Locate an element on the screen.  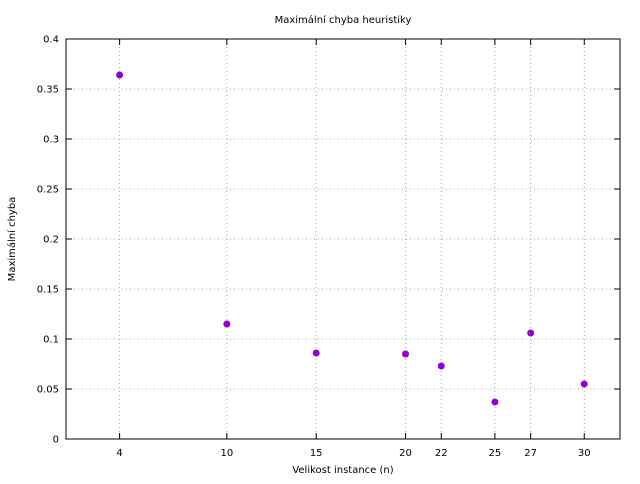
y-tick-label: 0.25 is located at coordinates (48, 190).